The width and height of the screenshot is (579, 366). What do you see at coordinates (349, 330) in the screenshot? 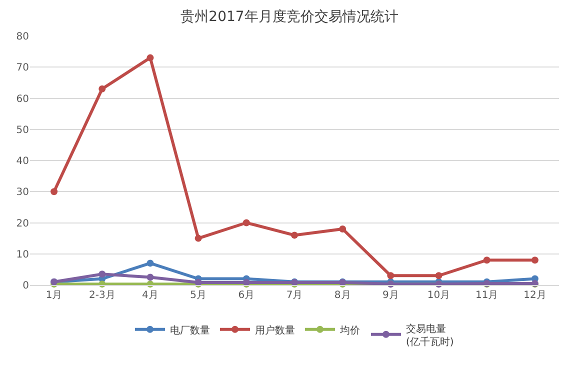
I see `legend-label: 均价` at bounding box center [349, 330].